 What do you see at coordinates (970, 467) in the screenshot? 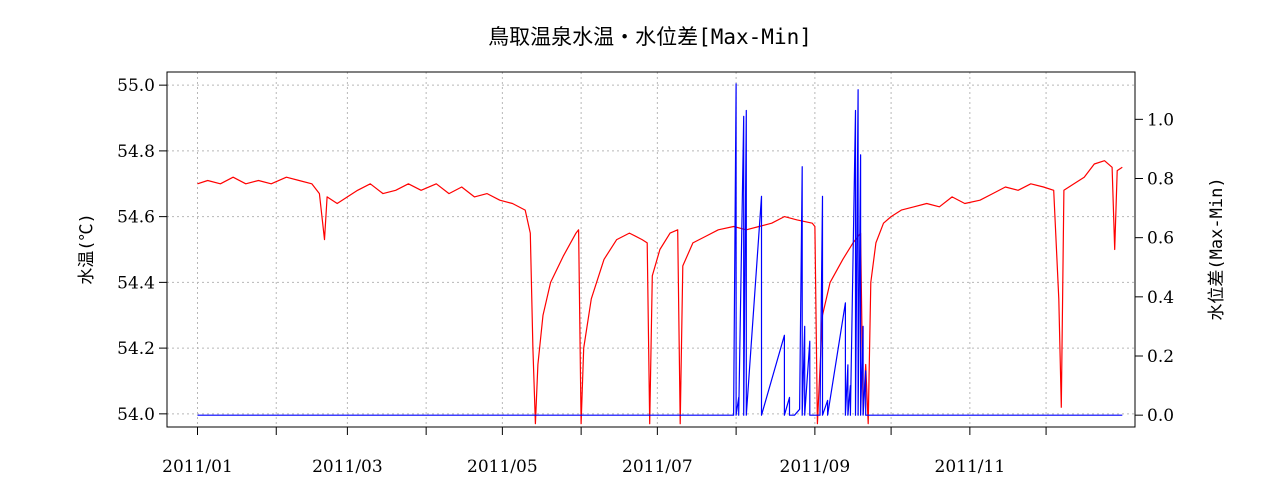
I see `x-tick-label: 2011/11` at bounding box center [970, 467].